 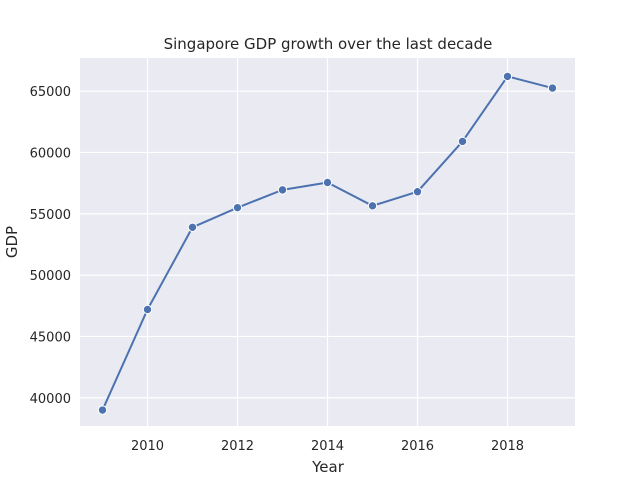 What do you see at coordinates (12, 242) in the screenshot?
I see `y-axis-label: GDP` at bounding box center [12, 242].